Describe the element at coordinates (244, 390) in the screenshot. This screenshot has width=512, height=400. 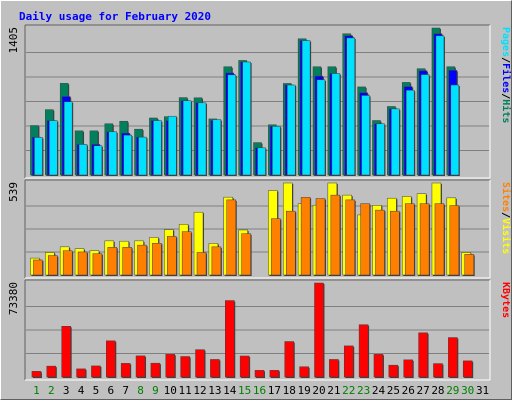
I see `x-tick-label-day-15: 15` at that location.